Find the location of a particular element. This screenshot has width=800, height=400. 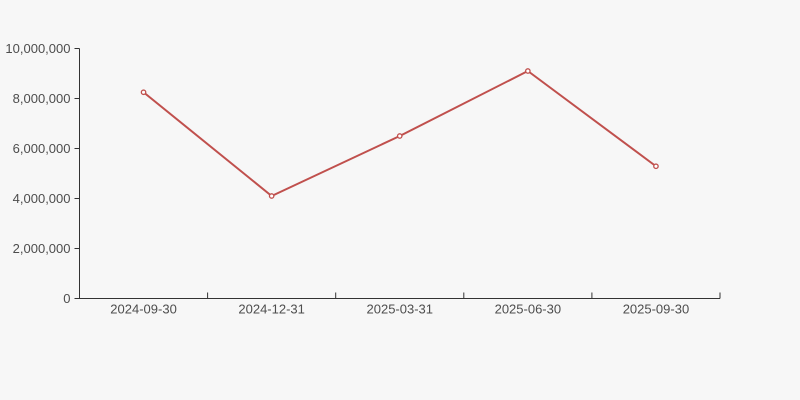

x-tick-label: 2024-09-30 is located at coordinates (143, 309).